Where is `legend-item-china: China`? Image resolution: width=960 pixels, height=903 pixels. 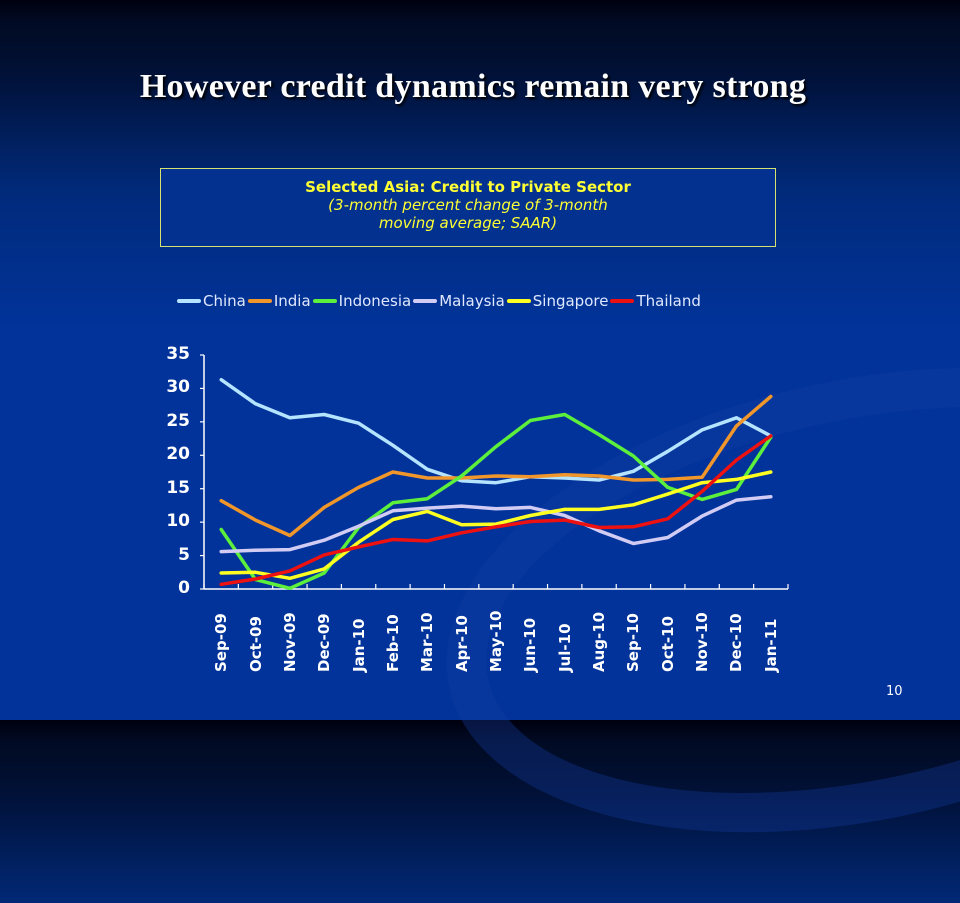
legend-item-china: China is located at coordinates (210, 301).